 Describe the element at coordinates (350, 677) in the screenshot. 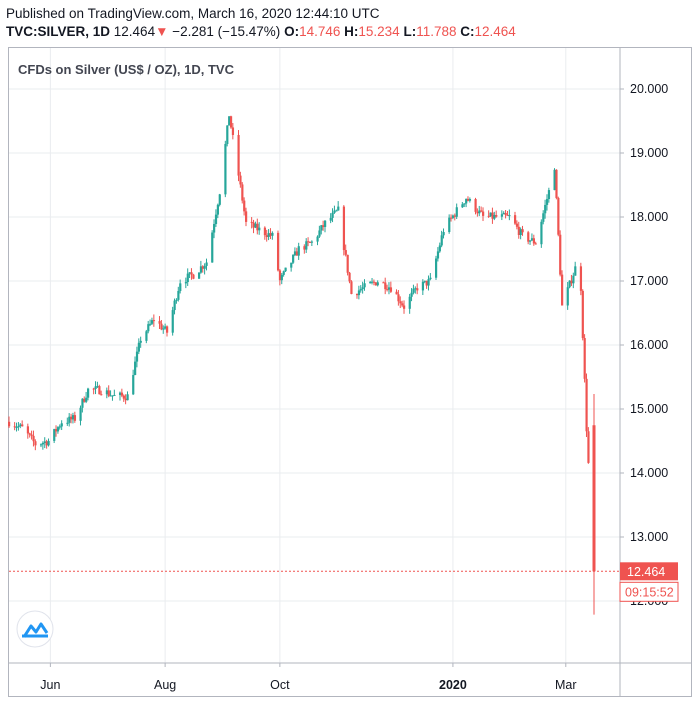

I see `time-axis: Jun Aug Oct 2020 Mar` at that location.